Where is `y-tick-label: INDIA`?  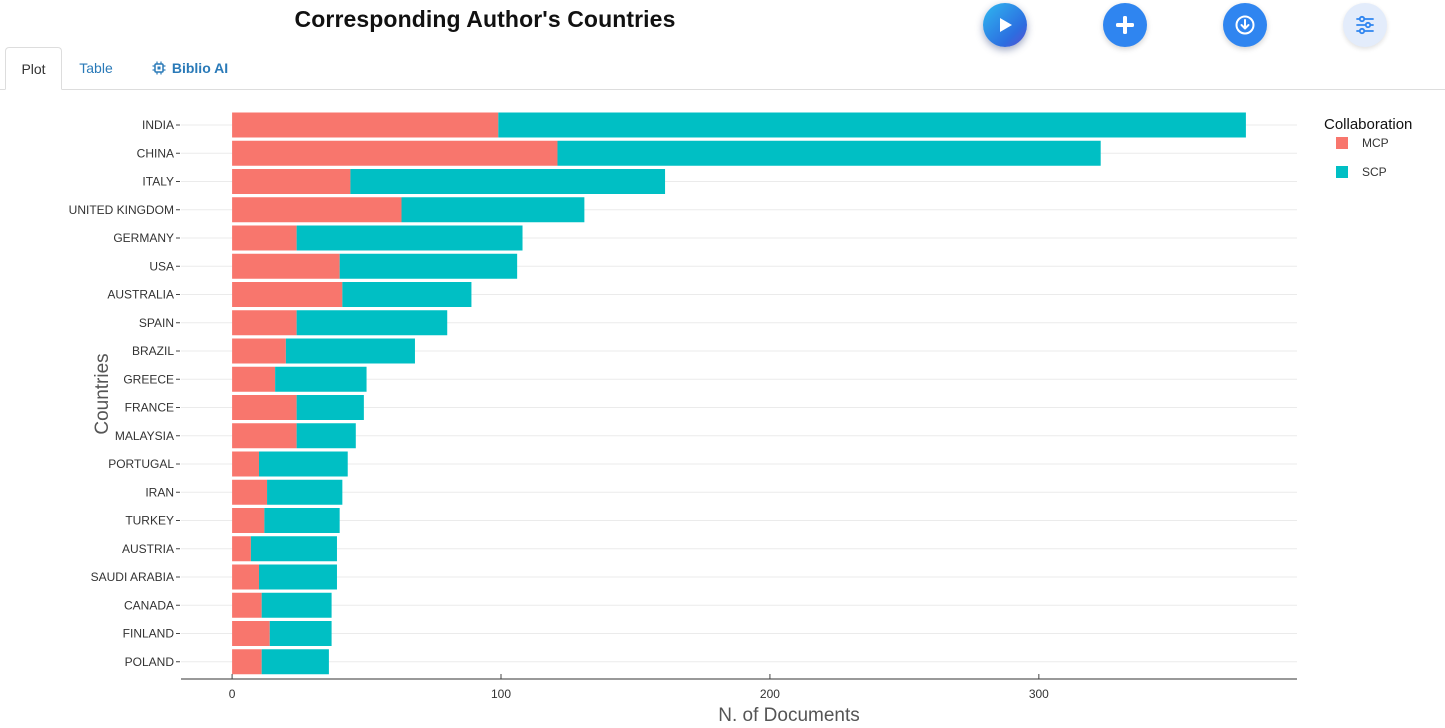
y-tick-label: INDIA is located at coordinates (158, 125).